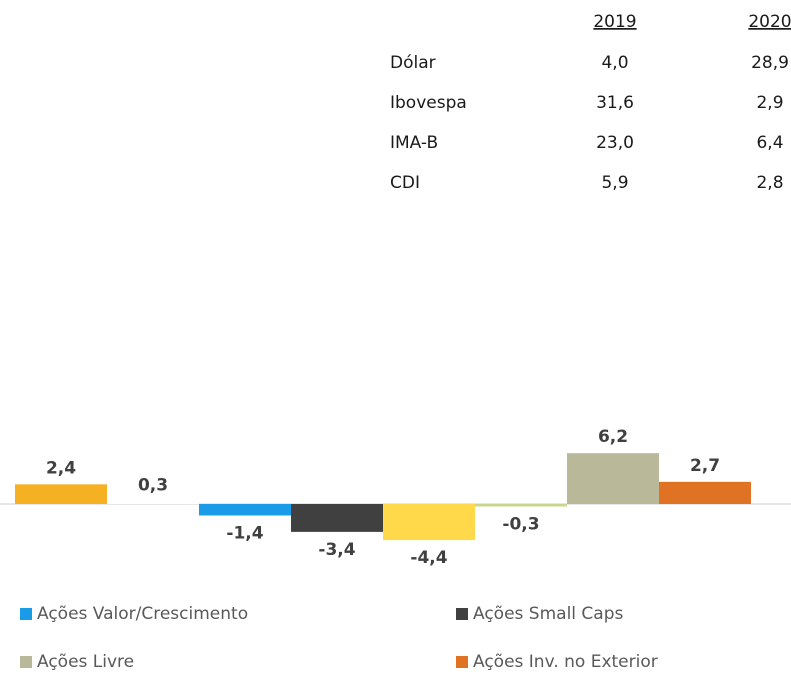 The width and height of the screenshot is (791, 676). What do you see at coordinates (85, 662) in the screenshot?
I see `legend-label: Ações Livre` at bounding box center [85, 662].